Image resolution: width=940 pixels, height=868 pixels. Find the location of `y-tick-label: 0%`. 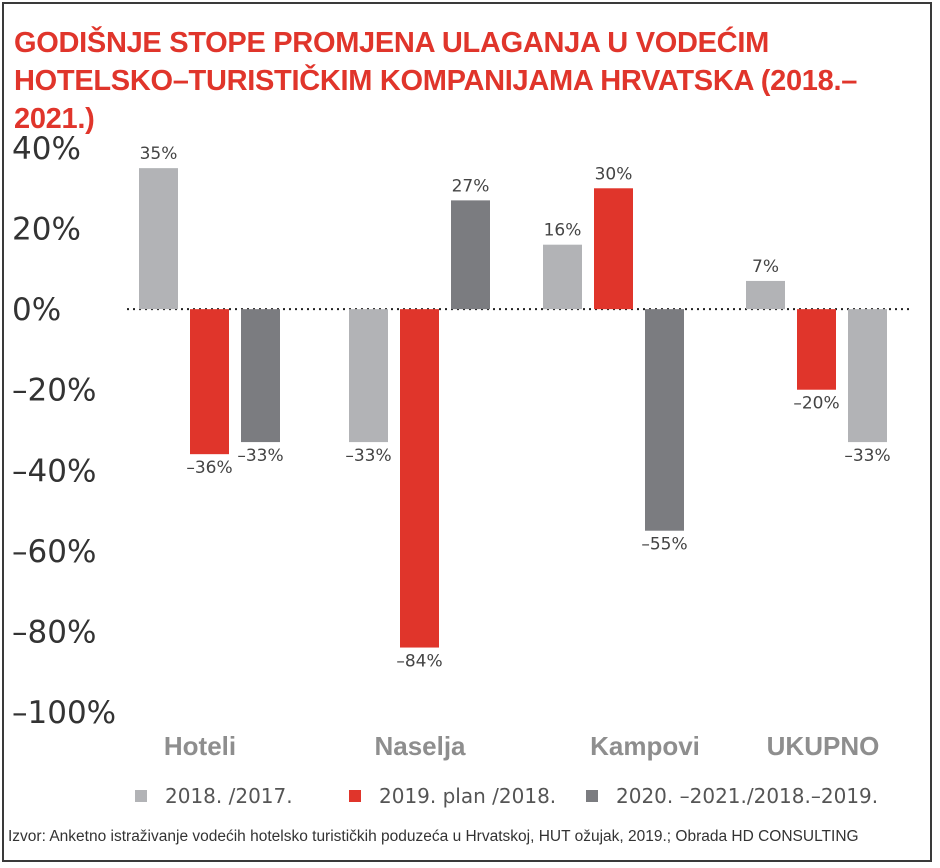

y-tick-label: 0% is located at coordinates (36, 310).